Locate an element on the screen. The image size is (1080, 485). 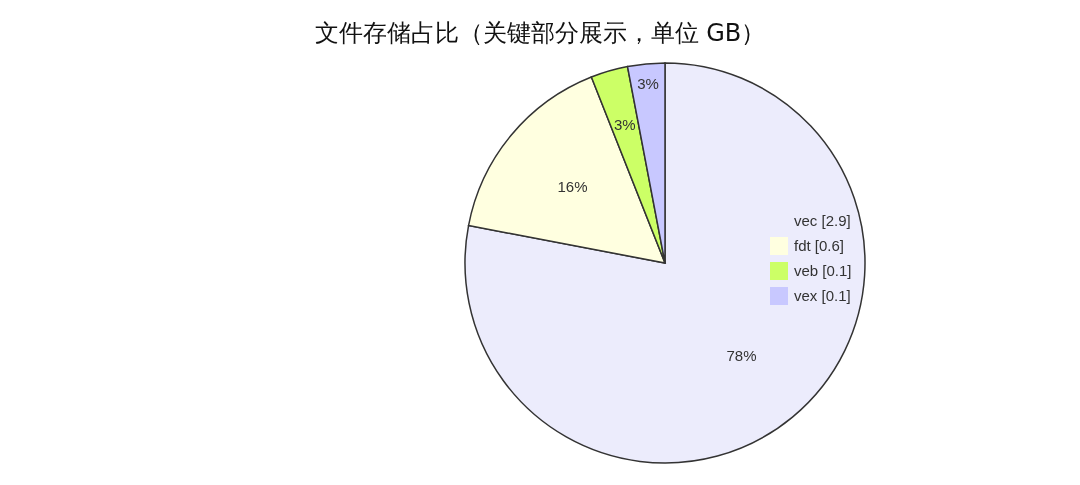
slice-label: vec [2.9] is located at coordinates (822, 220).